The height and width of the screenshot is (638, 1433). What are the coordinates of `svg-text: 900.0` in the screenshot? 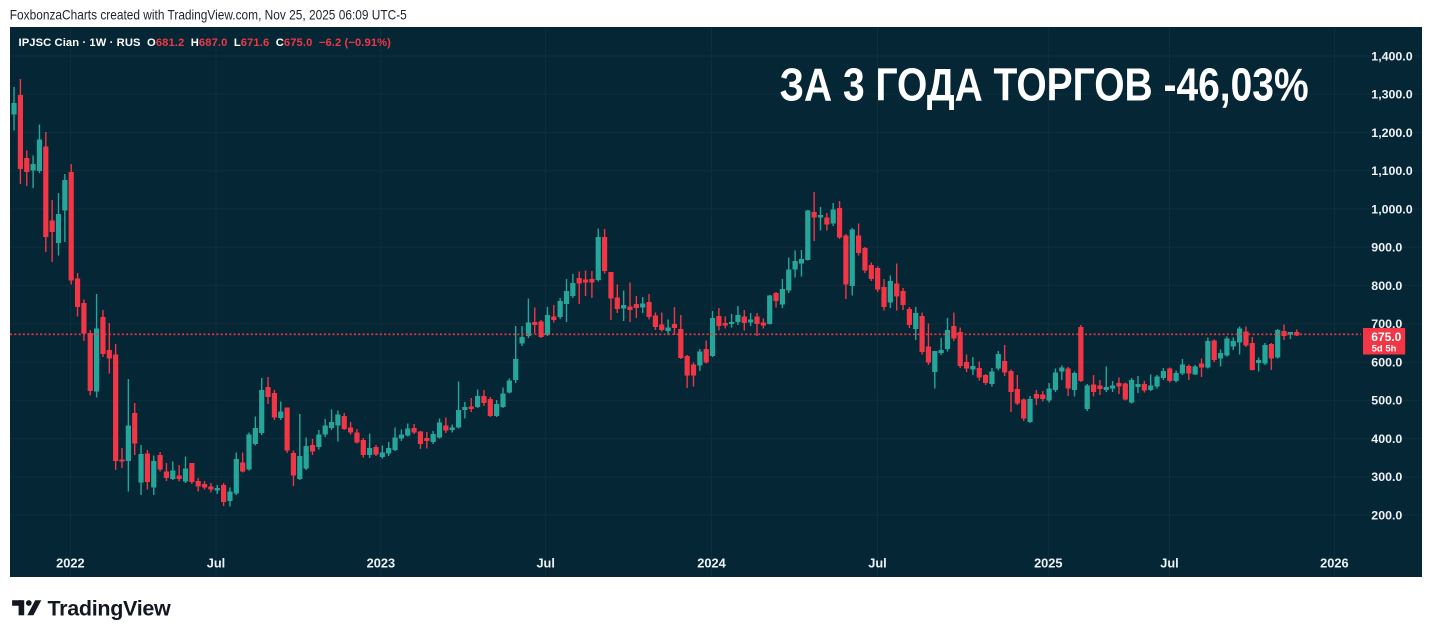 It's located at (1386, 248).